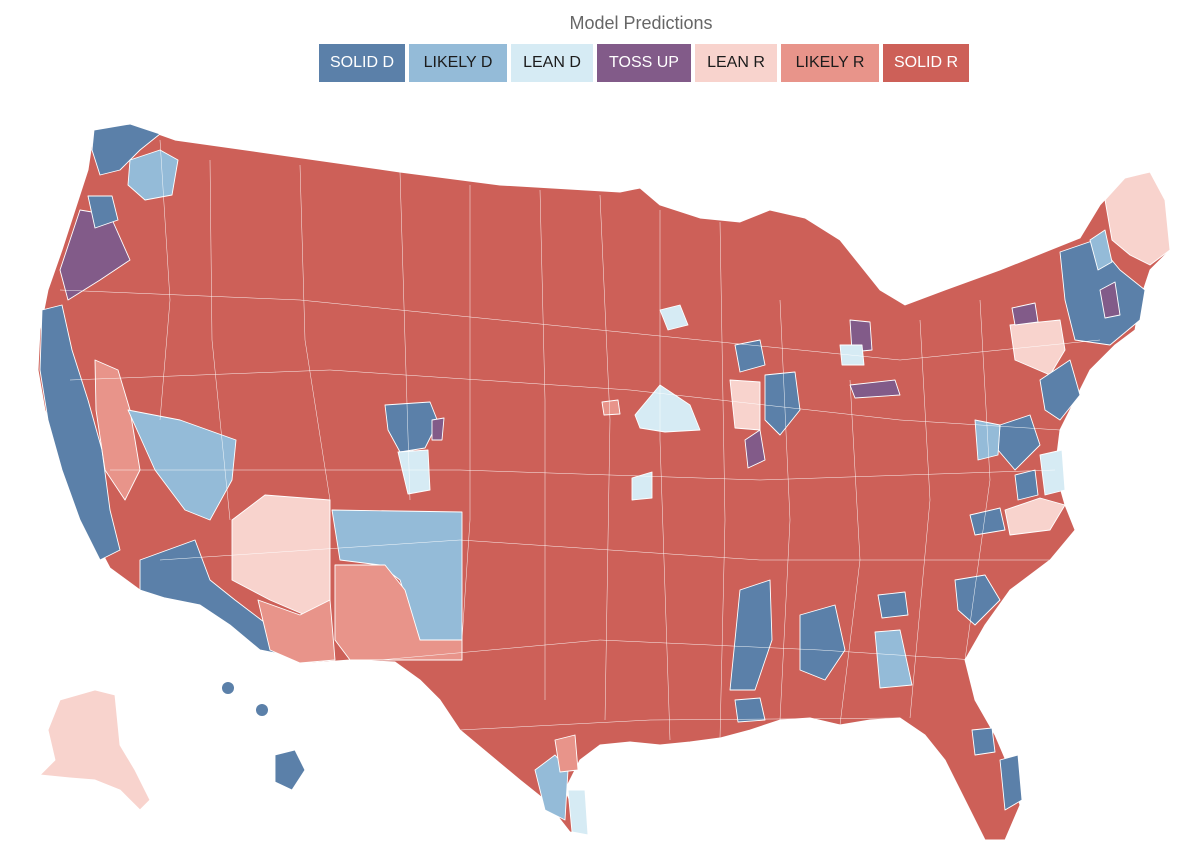  I want to click on region-upstate-ny-toss, so click(1025, 314).